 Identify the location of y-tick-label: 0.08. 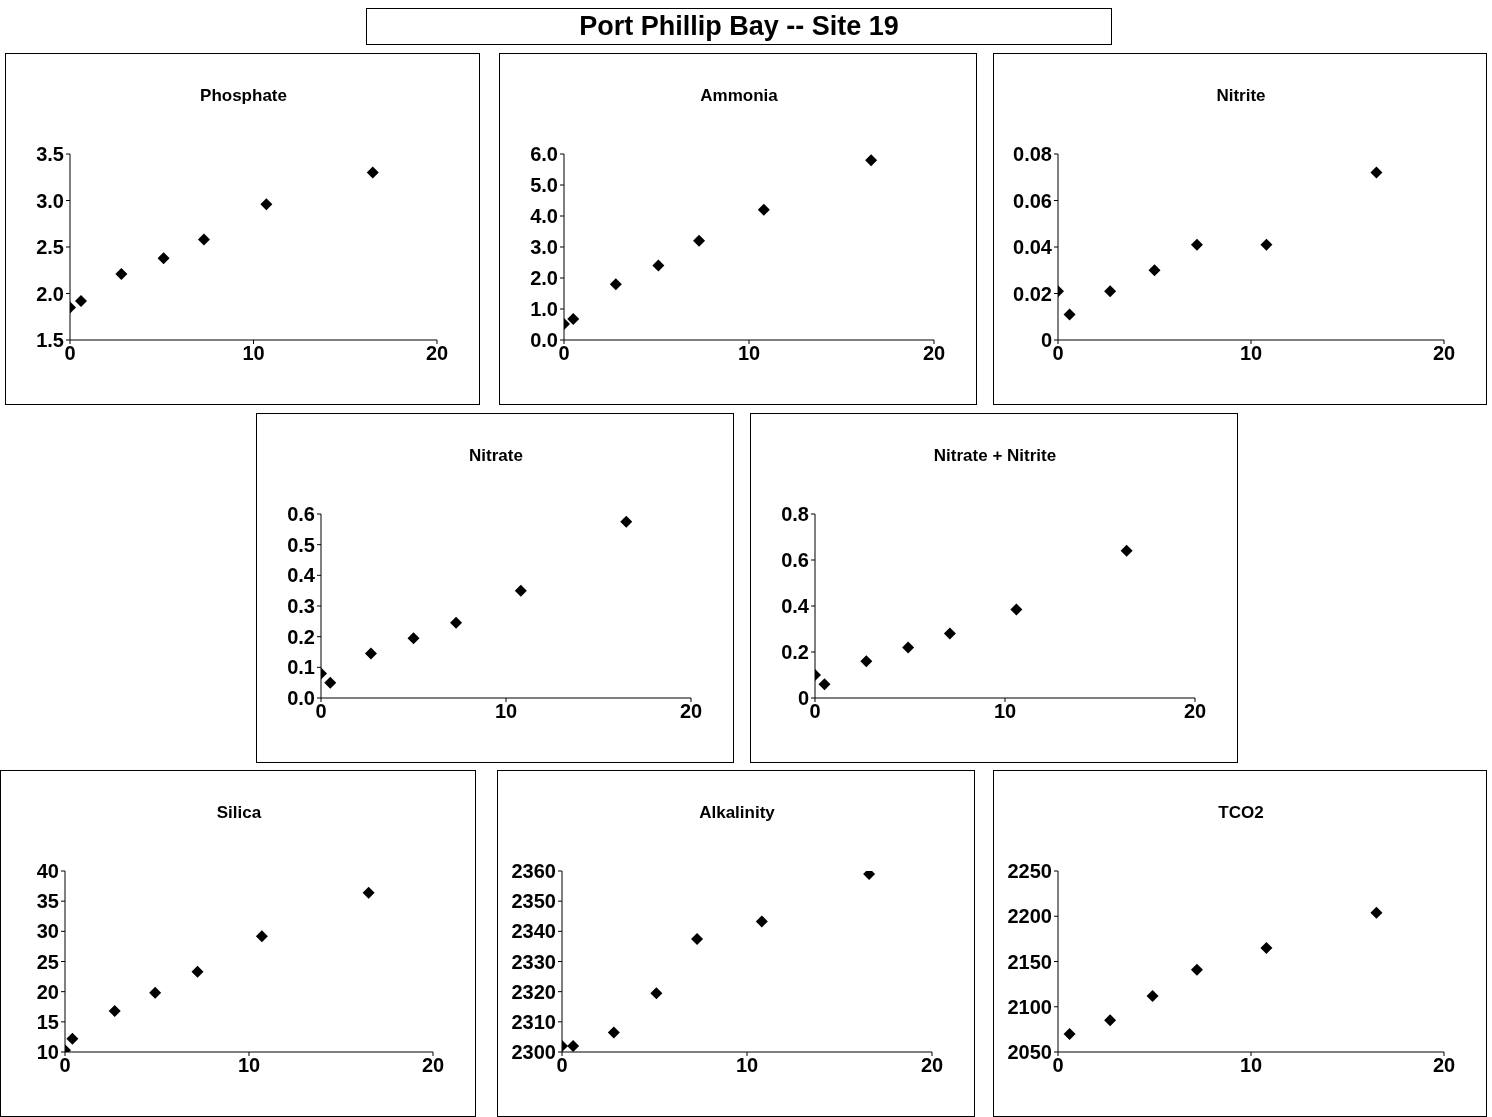
(1032, 154).